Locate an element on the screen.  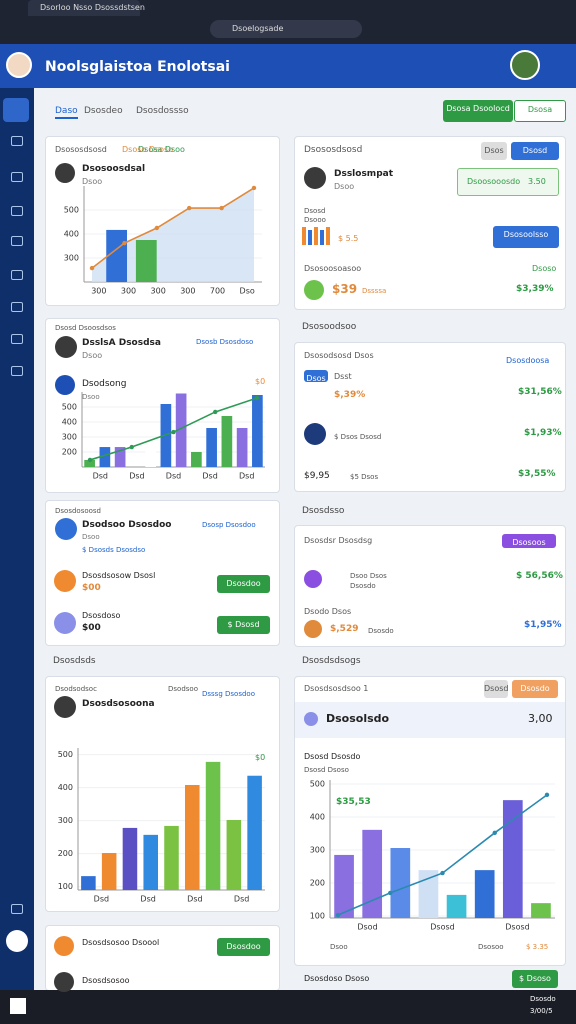
mini-bar is located at coordinates (328, 236).